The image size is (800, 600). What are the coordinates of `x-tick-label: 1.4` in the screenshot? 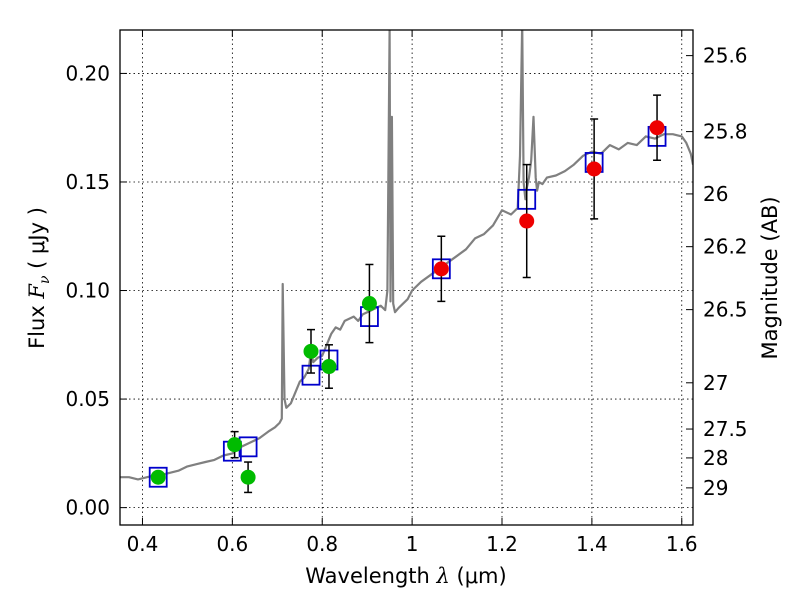 It's located at (592, 544).